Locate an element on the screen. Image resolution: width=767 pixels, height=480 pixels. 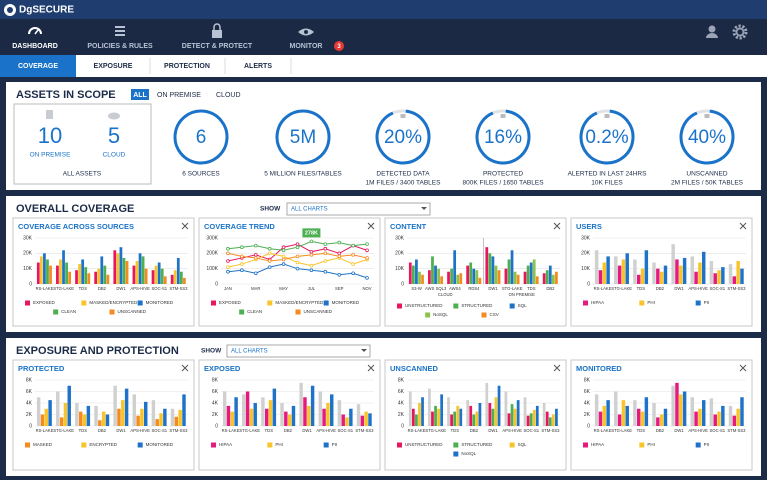
nav-bar is located at coordinates (383, 37).